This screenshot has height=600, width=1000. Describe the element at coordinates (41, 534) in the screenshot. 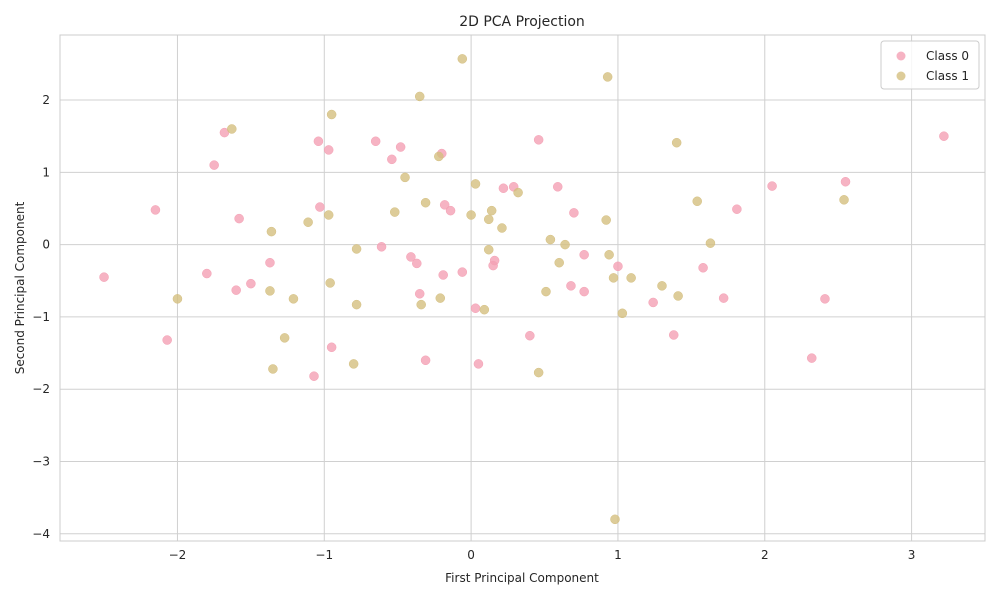

I see `y-tick-label: −4` at that location.